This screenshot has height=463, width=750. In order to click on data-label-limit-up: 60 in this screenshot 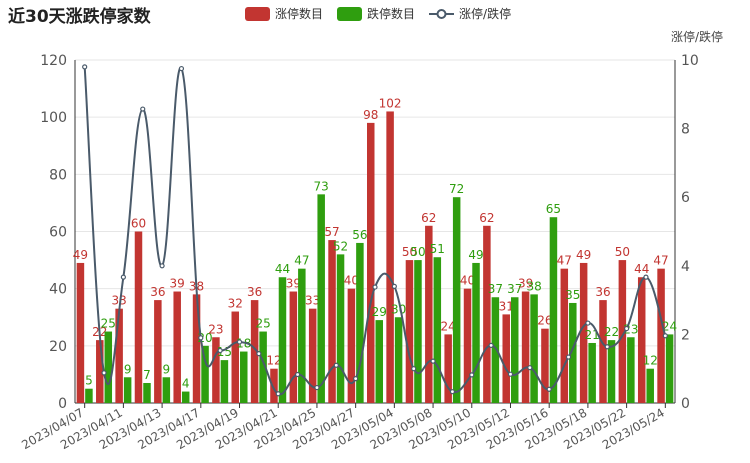, I will do `click(138, 224)`.